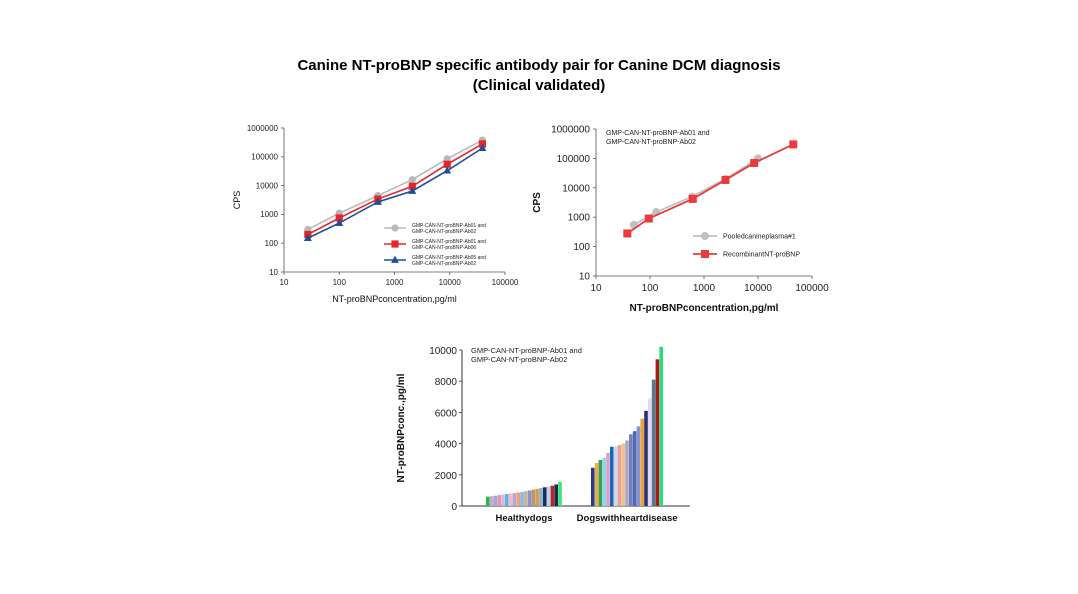 This screenshot has height=594, width=1078. I want to click on chart-annotation: GMP-CAN-NT-proBNP-Ab01 and, so click(658, 133).